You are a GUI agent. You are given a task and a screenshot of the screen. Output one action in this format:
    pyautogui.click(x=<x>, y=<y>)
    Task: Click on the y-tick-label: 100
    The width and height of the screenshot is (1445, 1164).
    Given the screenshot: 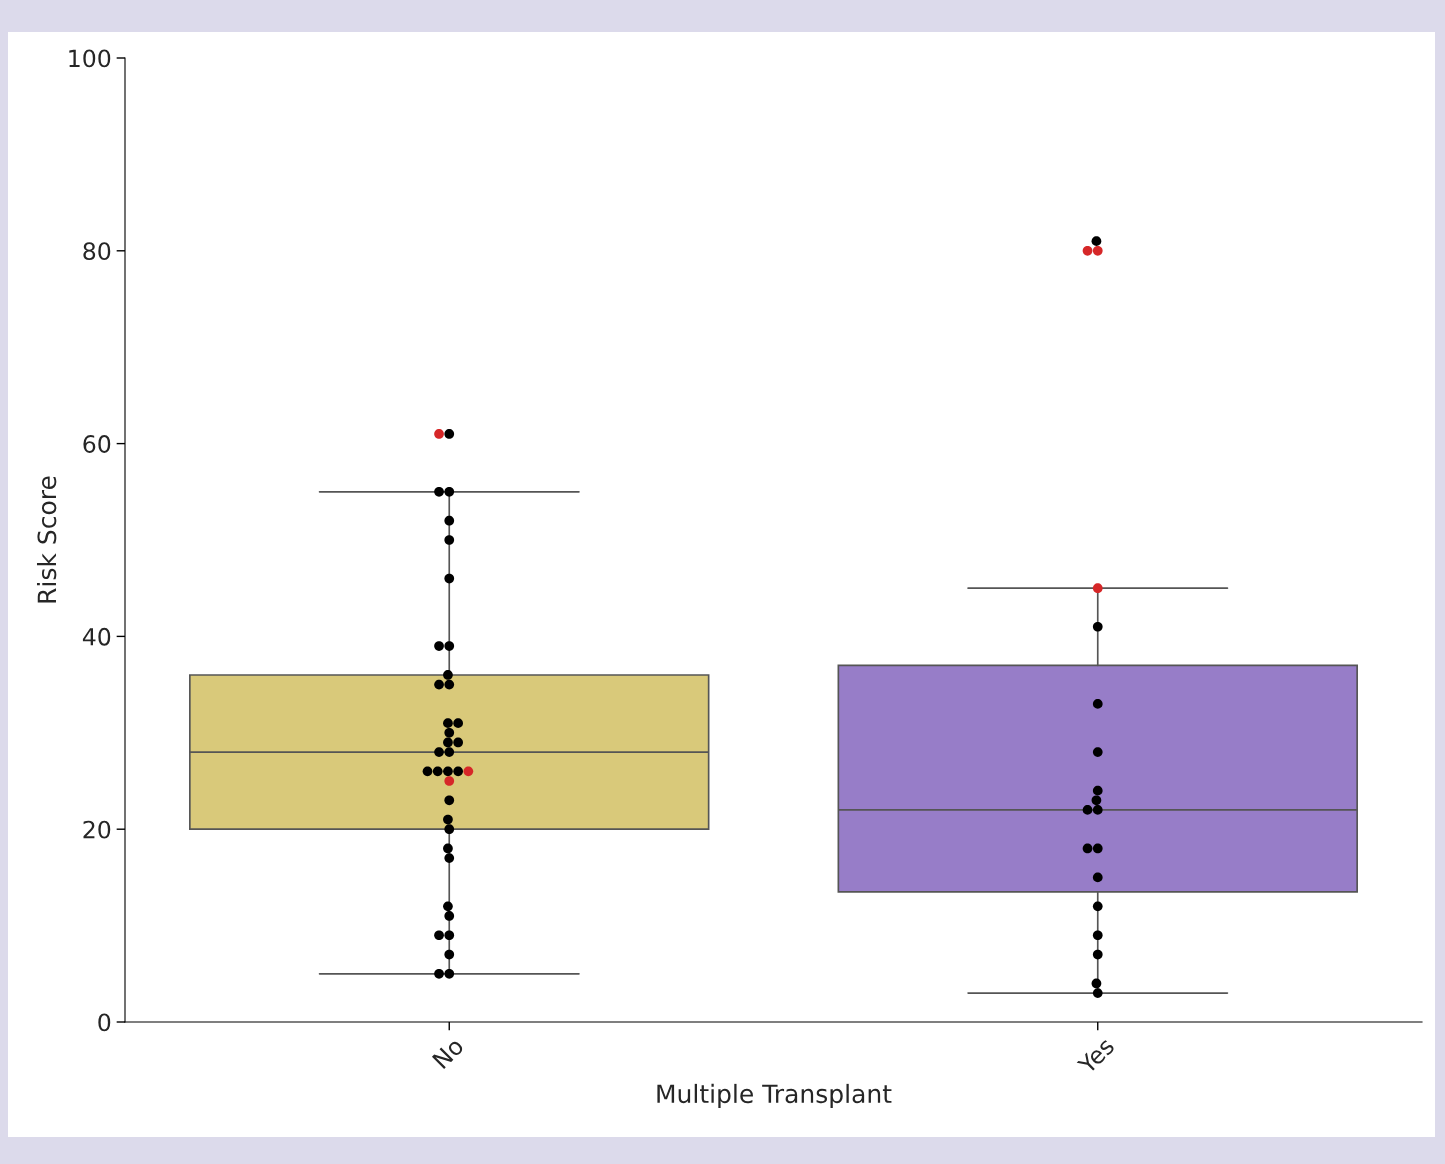 What is the action you would take?
    pyautogui.click(x=90, y=58)
    